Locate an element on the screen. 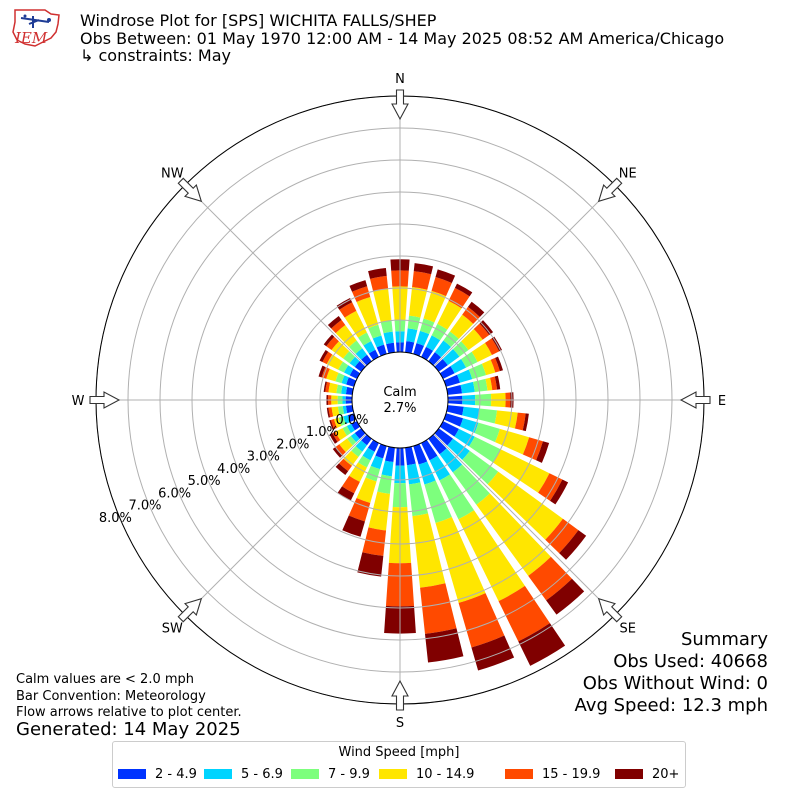  radial-tick-labels: 0.0%1.0%2.0%3.0%4.0%5.0%6.0%7.0%8.0% is located at coordinates (234, 469).